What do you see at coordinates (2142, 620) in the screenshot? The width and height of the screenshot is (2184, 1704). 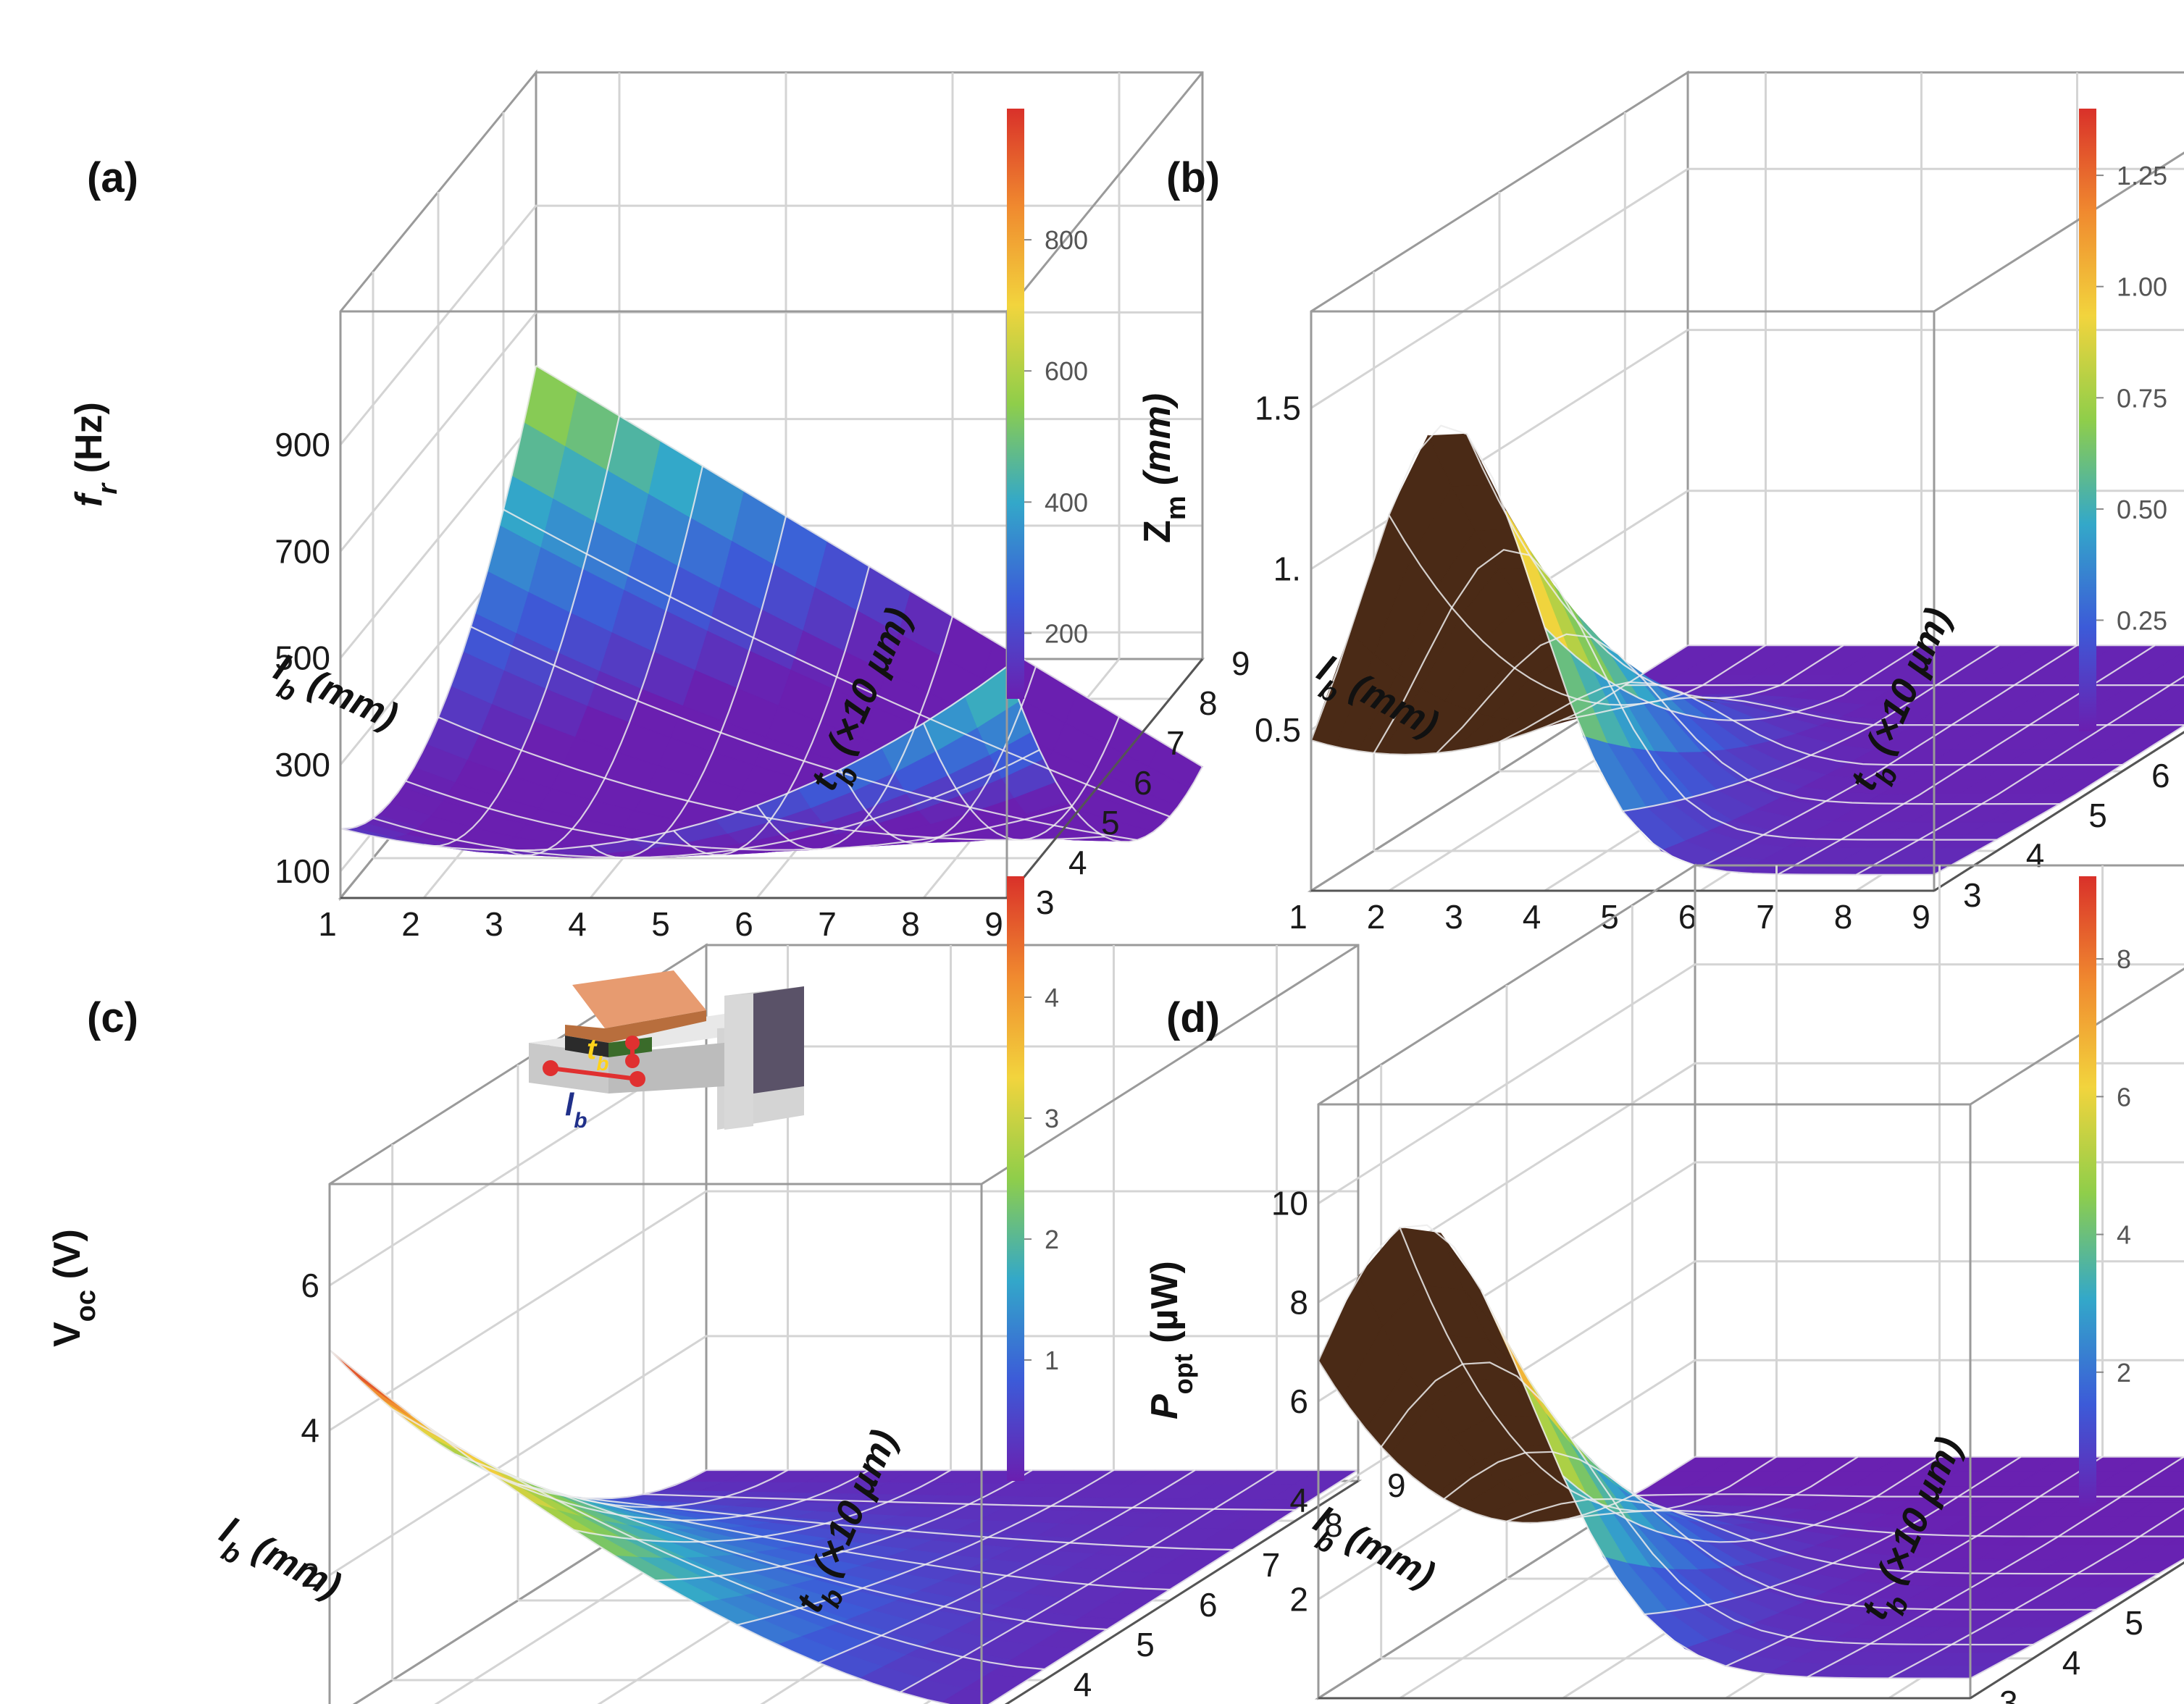 I see `colorbar-tick-label: 0.25` at bounding box center [2142, 620].